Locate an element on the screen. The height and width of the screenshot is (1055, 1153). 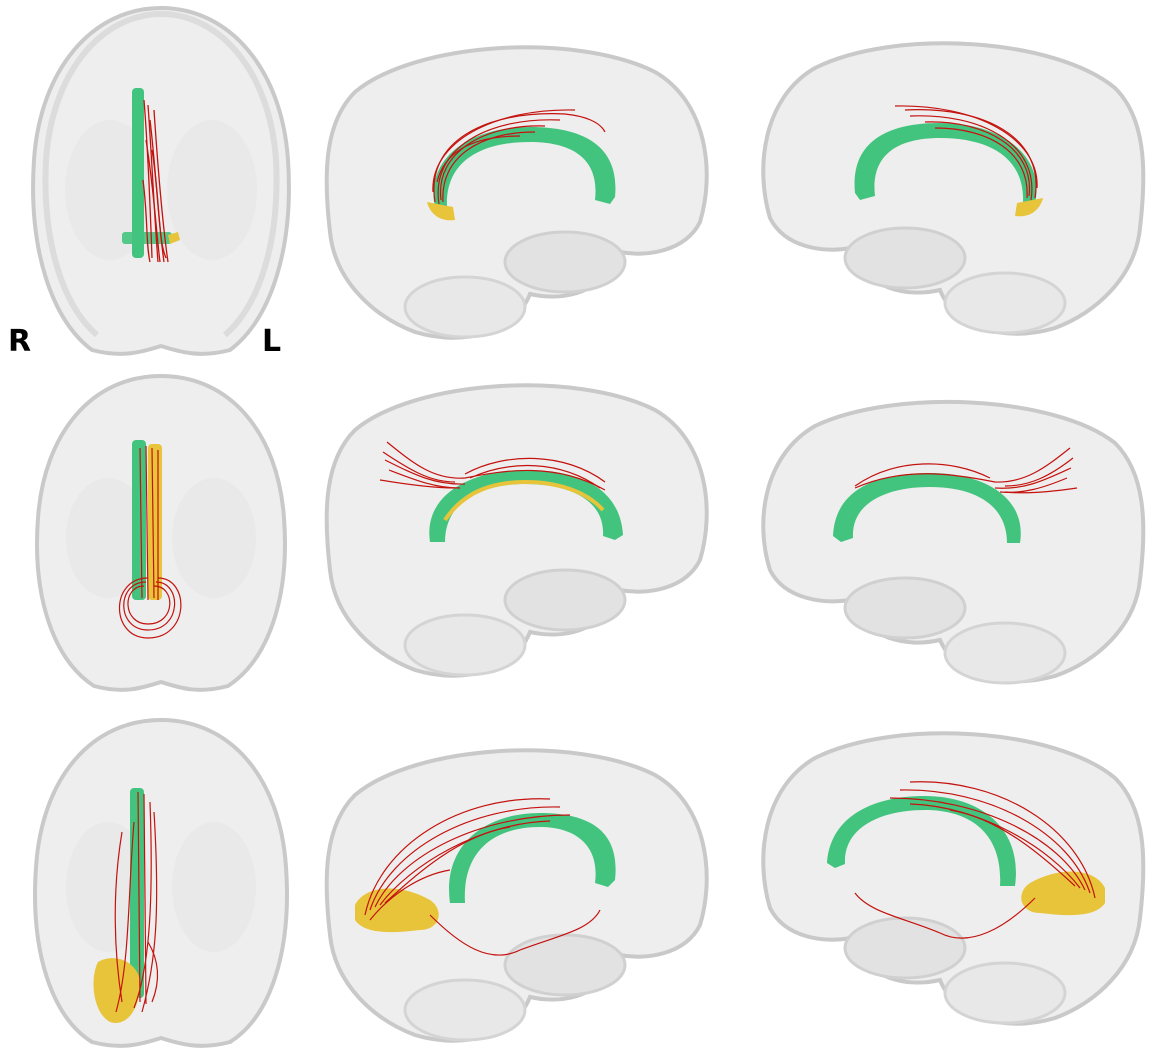
row3-sagittal-right-view is located at coordinates (520, 895).